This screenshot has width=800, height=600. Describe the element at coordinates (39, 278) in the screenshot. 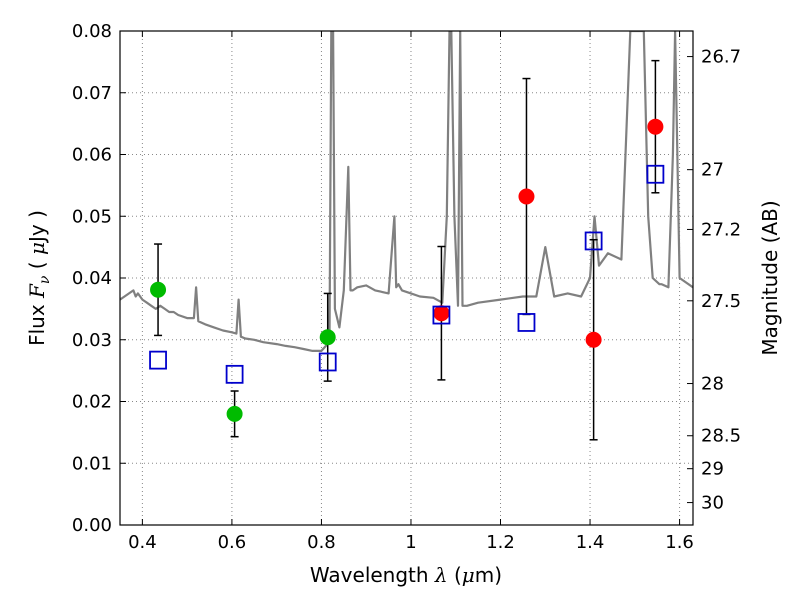

I see `y-axis-label: Flux Fν ( μJy )` at that location.